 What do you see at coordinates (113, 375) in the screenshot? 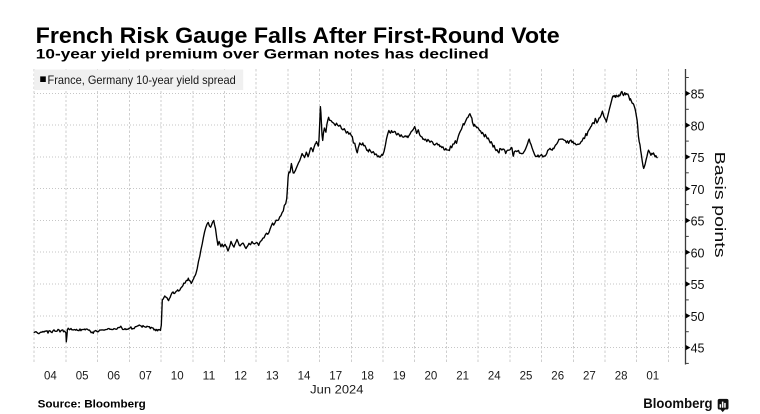
I see `svg-text: 06` at bounding box center [113, 375].